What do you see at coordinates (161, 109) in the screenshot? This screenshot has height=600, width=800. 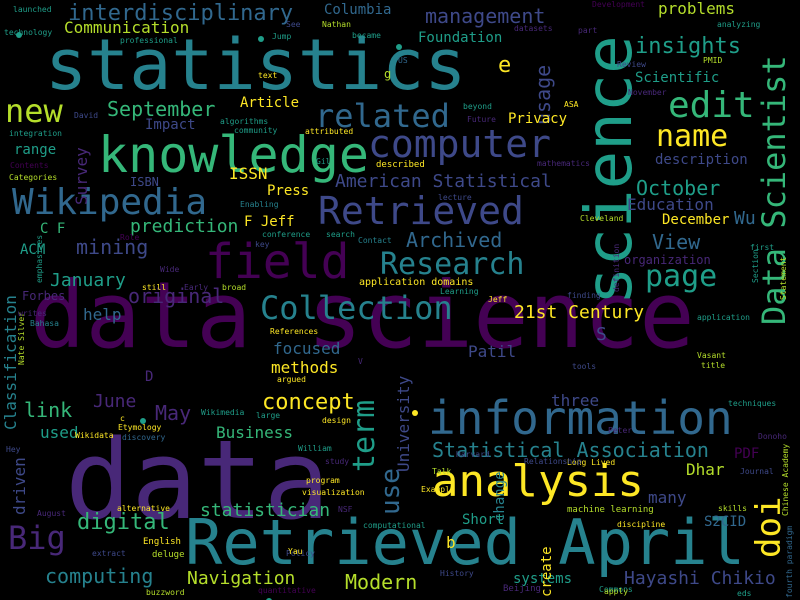 I see `cloud-word-september: September` at bounding box center [161, 109].